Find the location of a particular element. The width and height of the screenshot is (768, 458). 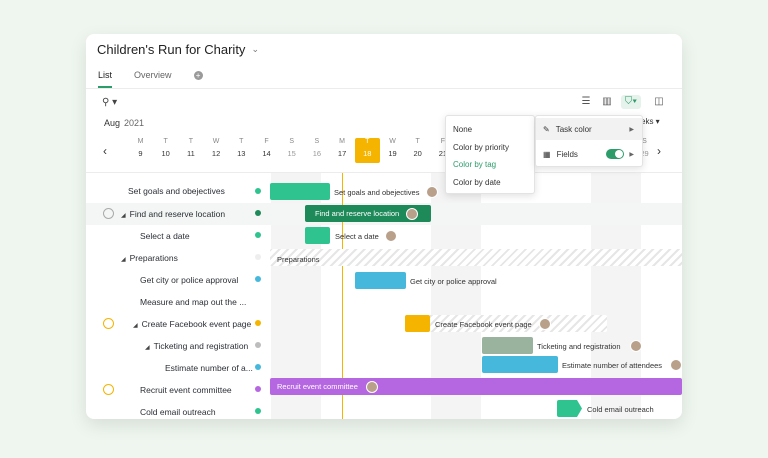

task-name: Cold email outreach is located at coordinates (178, 412).